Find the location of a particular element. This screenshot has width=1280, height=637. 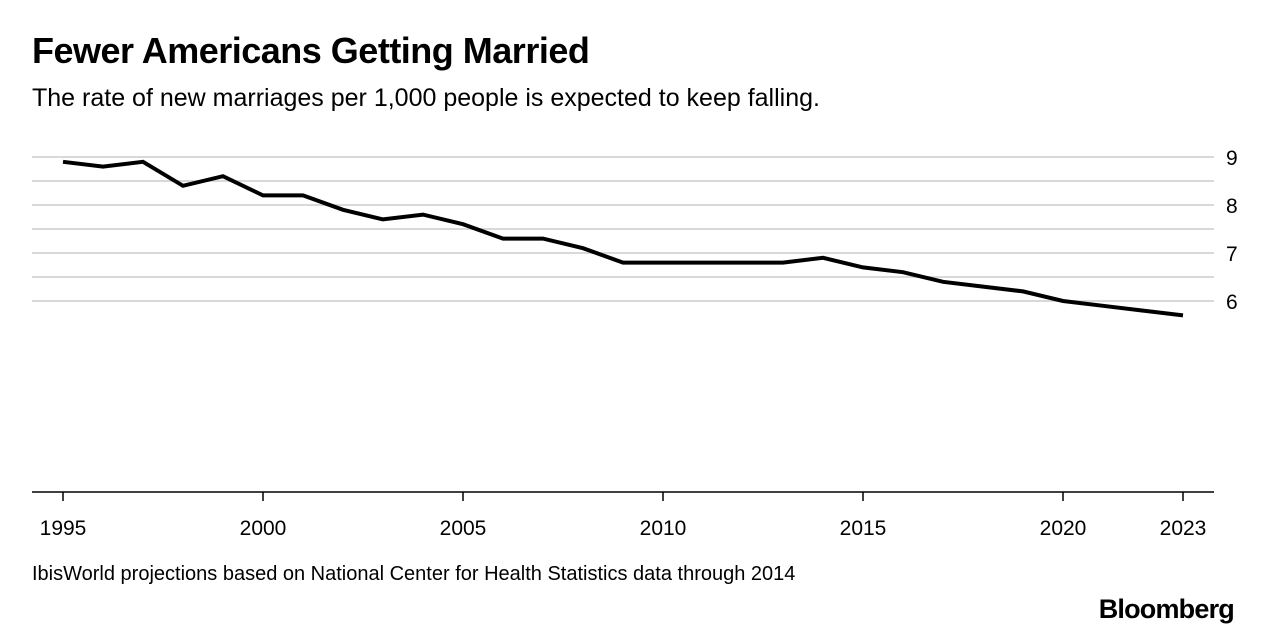

chart-title: Fewer Americans Getting Married is located at coordinates (311, 50).